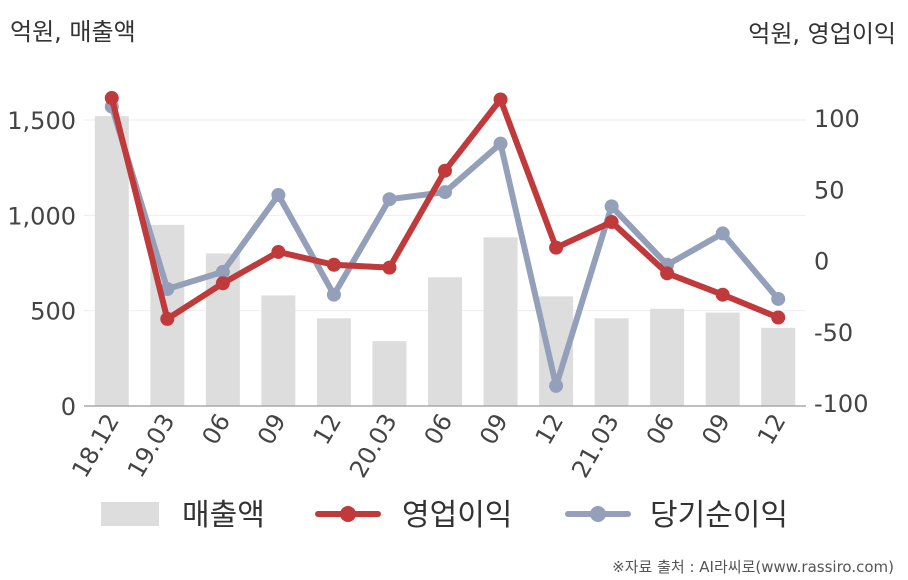 The width and height of the screenshot is (908, 580). I want to click on x-tick-label: 19.03, so click(151, 446).